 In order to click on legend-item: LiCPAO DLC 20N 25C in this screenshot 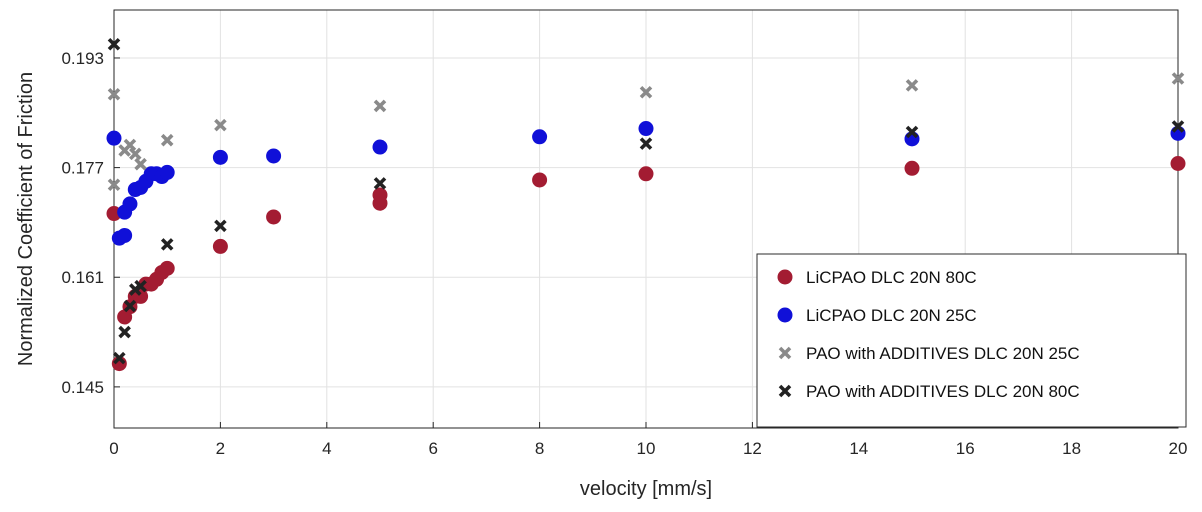, I will do `click(877, 315)`.